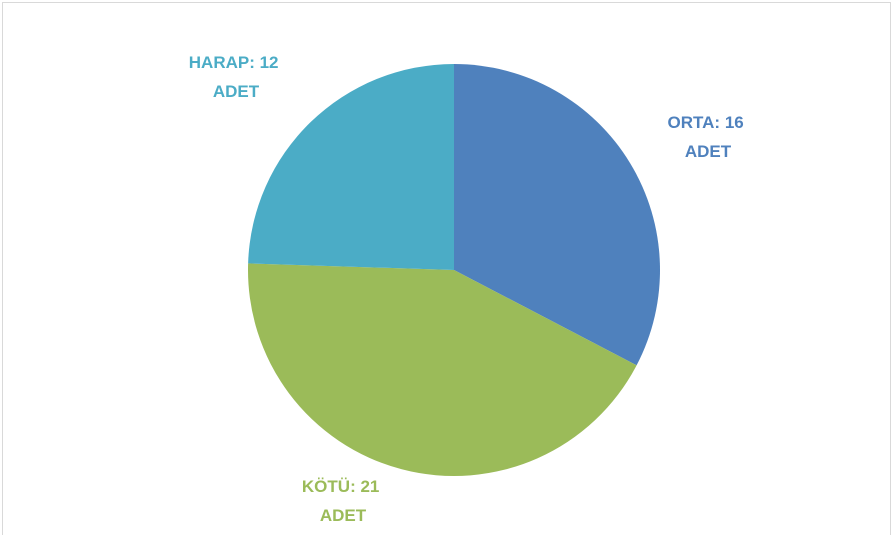 The height and width of the screenshot is (535, 893). What do you see at coordinates (708, 137) in the screenshot?
I see `data-label: ORTA: 16 ADET` at bounding box center [708, 137].